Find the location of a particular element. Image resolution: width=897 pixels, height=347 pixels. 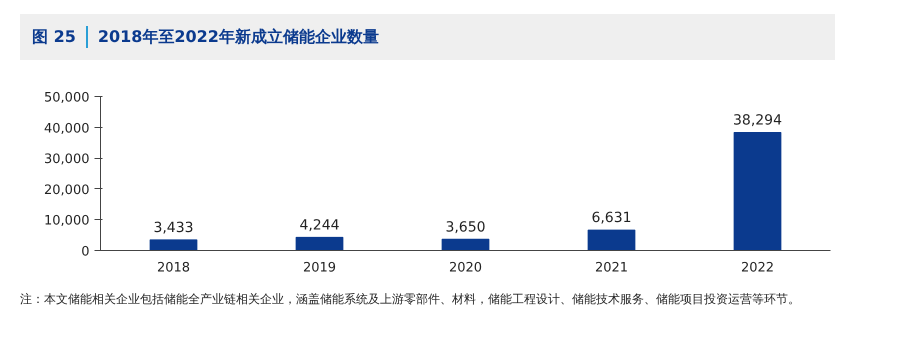

data-label: 38,294 is located at coordinates (757, 120).